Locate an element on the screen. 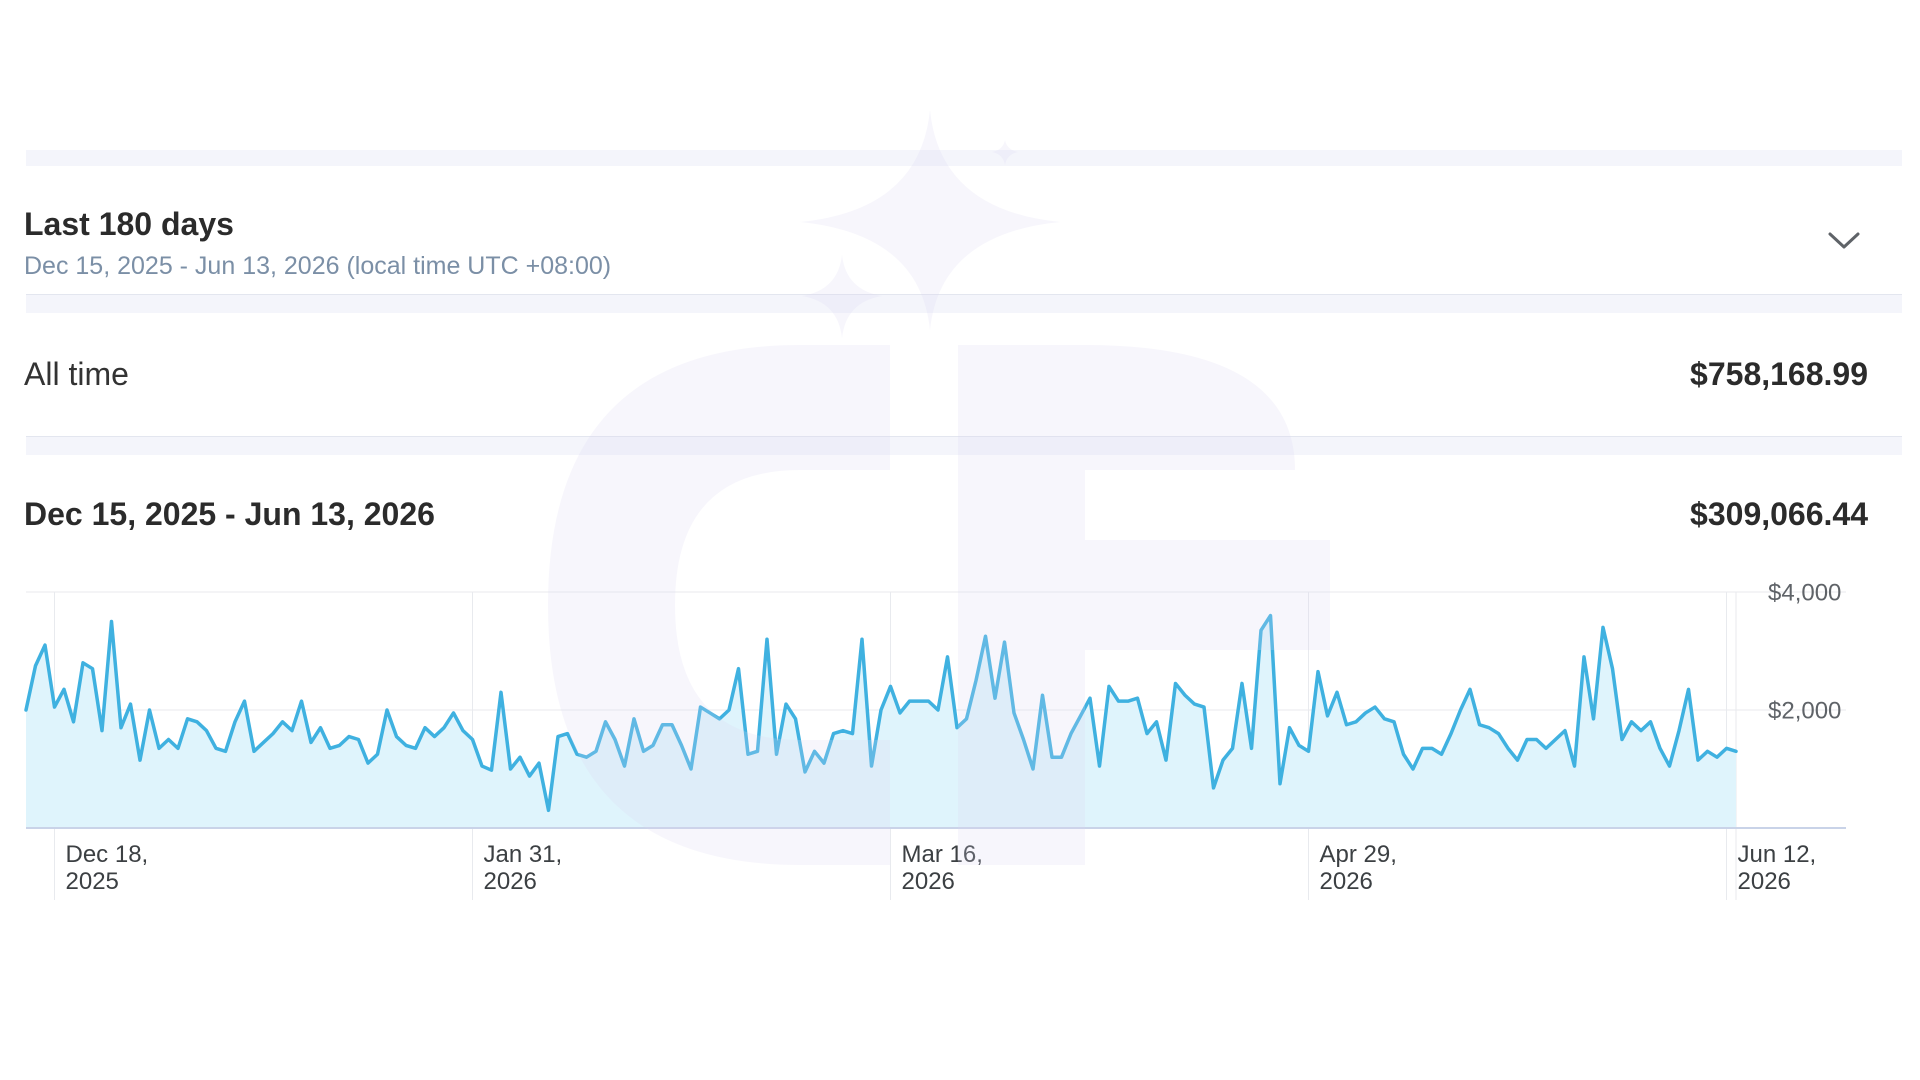 This screenshot has height=1080, width=1920. y-tick-label: $2,000 is located at coordinates (1804, 710).